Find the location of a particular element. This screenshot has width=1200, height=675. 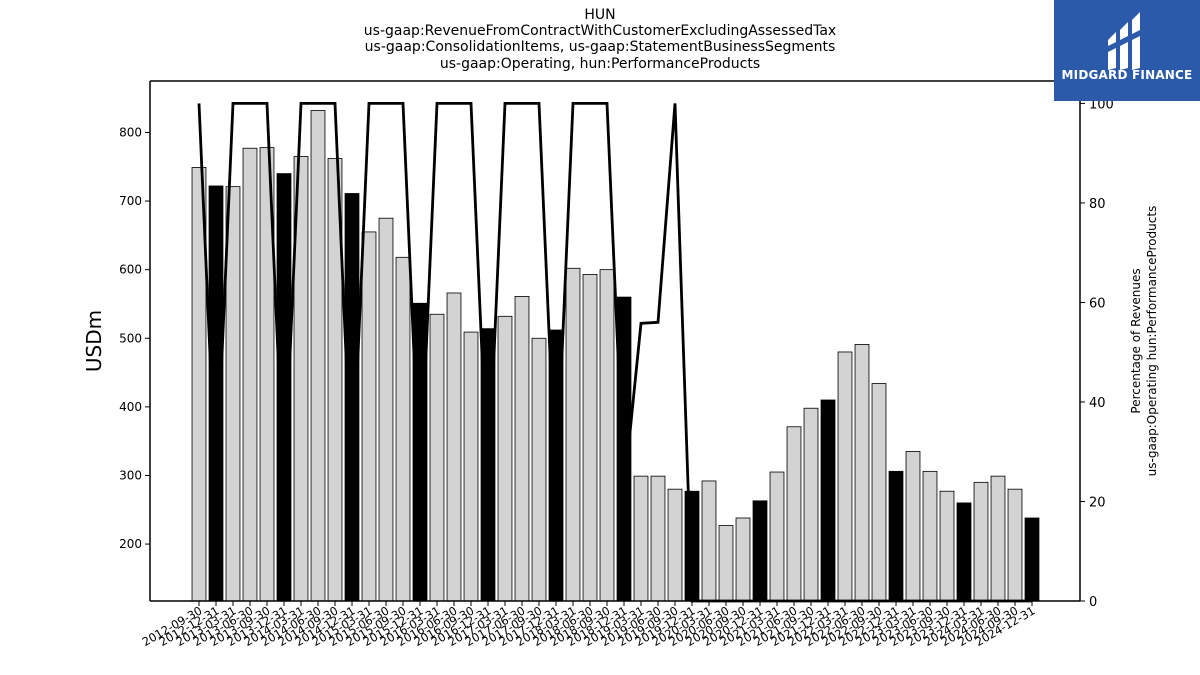

y-tick-label: 600 is located at coordinates (130, 270).